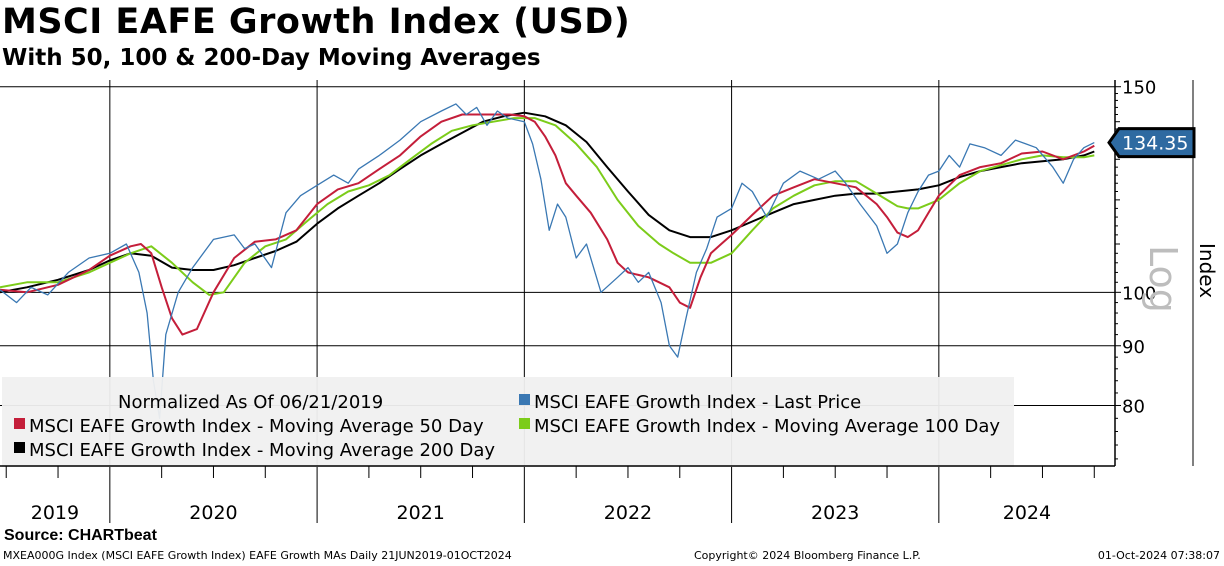  Describe the element at coordinates (1207, 270) in the screenshot. I see `y-axis-label: Index` at that location.